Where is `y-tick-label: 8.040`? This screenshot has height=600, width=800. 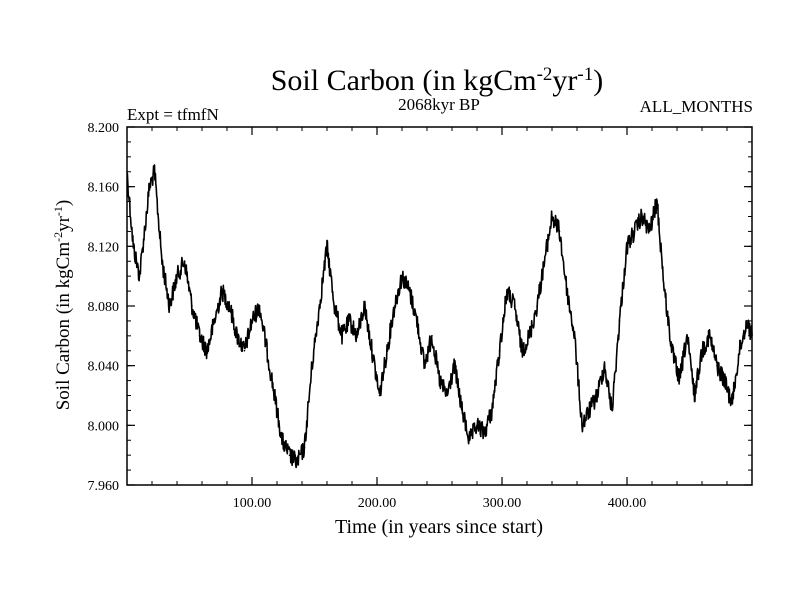
y-tick-label: 8.040 is located at coordinates (104, 367).